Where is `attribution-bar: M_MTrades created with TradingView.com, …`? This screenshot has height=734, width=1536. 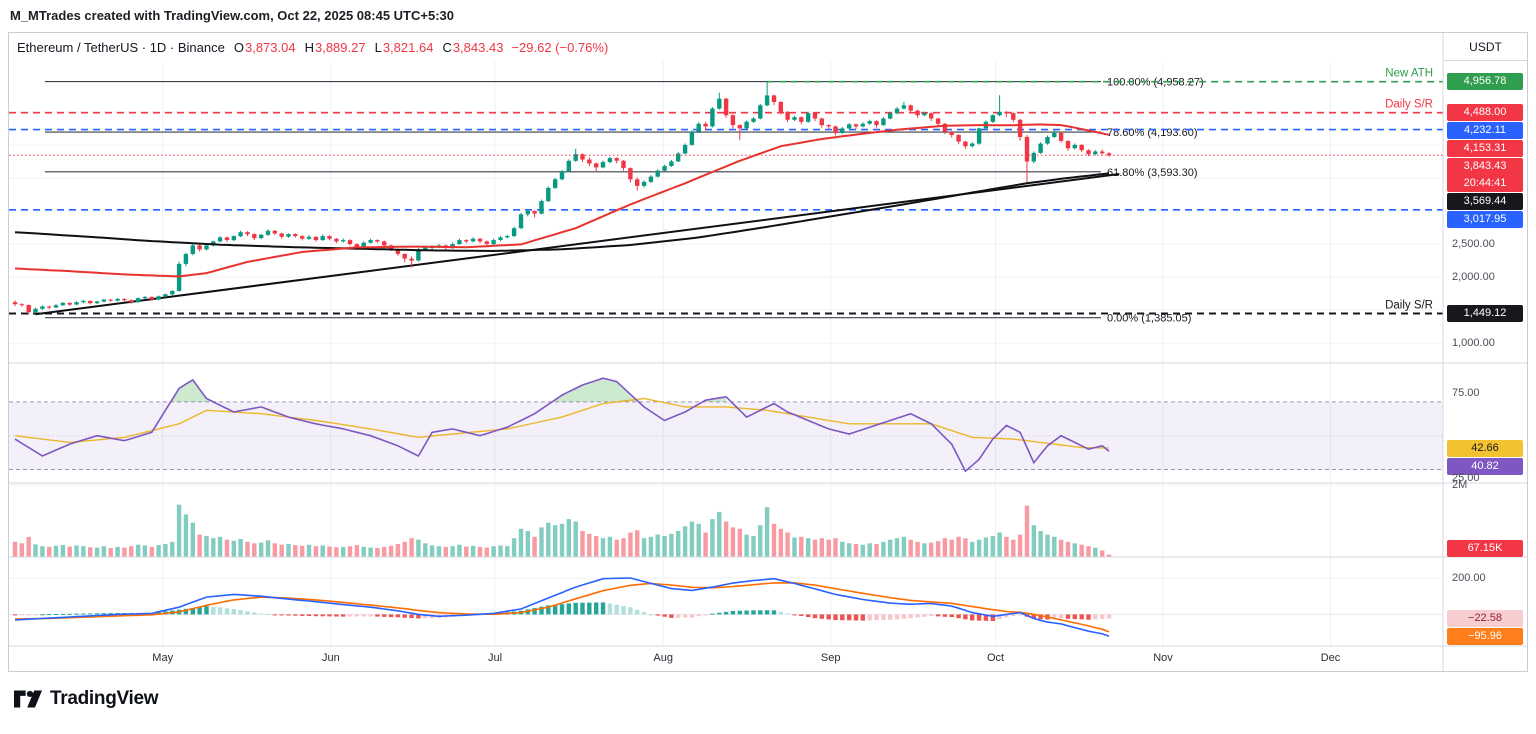 attribution-bar: M_MTrades created with TradingView.com, … is located at coordinates (768, 16).